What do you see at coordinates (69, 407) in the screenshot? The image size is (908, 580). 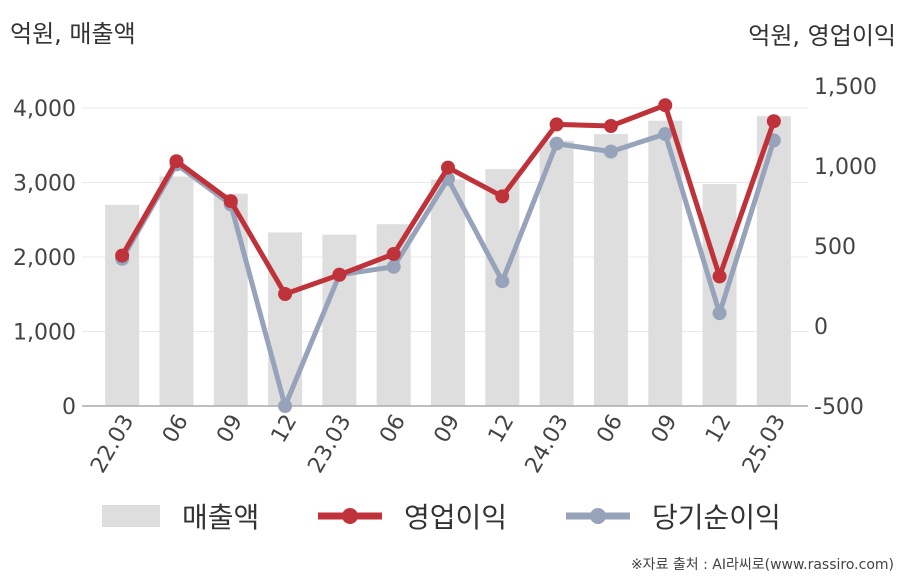 I see `left-tick-label: 0` at bounding box center [69, 407].